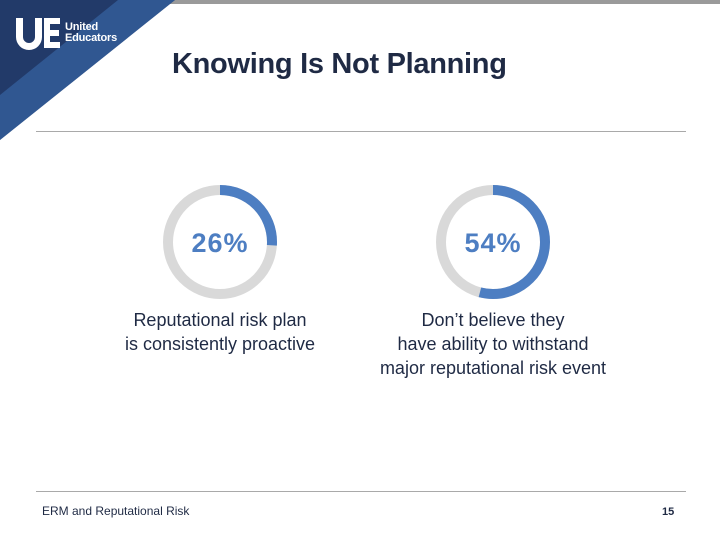 The height and width of the screenshot is (540, 720). Describe the element at coordinates (360, 2) in the screenshot. I see `top-border` at that location.